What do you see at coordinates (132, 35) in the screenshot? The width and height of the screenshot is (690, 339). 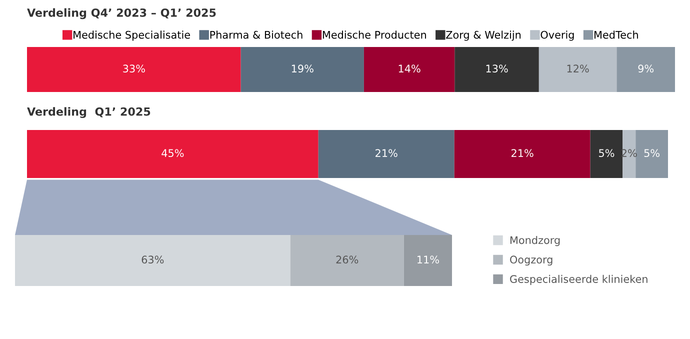 I see `legend-label: Medische Specialisatie` at bounding box center [132, 35].